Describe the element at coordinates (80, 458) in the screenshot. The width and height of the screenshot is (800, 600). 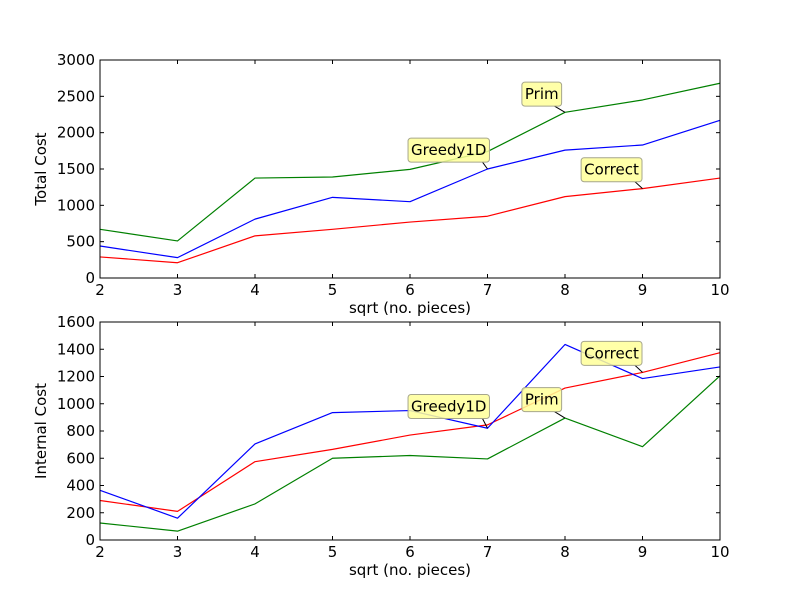
I see `y-tick-label: 600` at that location.